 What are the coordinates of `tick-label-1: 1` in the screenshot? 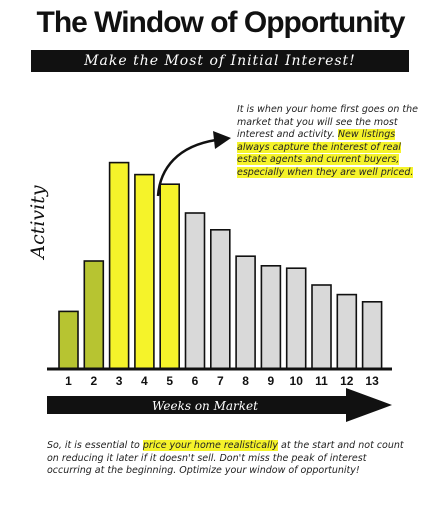 It's located at (68, 381).